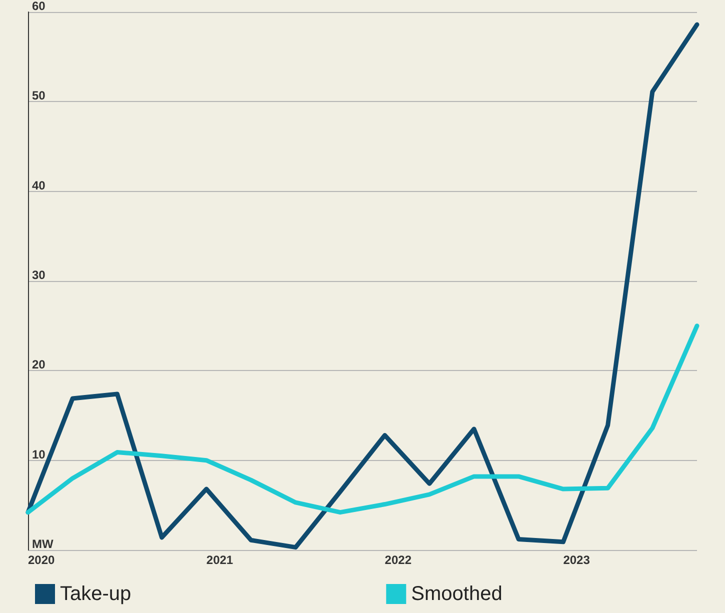 Image resolution: width=725 pixels, height=613 pixels. What do you see at coordinates (39, 454) in the screenshot?
I see `y-tick-label: 10` at bounding box center [39, 454].